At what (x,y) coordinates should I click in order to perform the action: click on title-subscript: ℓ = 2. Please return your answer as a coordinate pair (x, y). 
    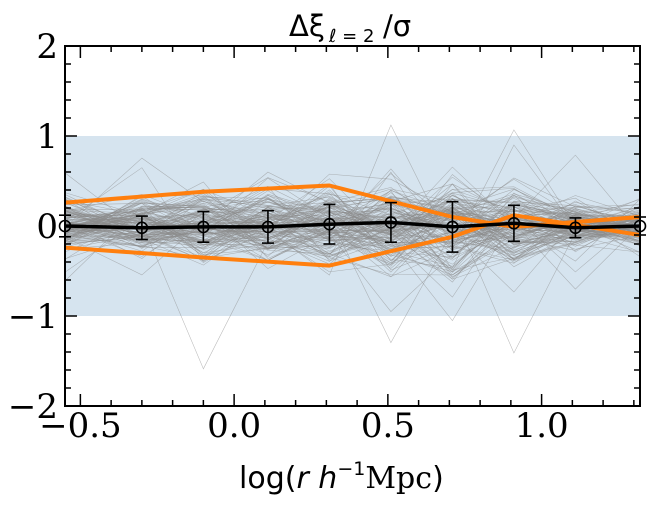
    Looking at the image, I should click on (351, 36).